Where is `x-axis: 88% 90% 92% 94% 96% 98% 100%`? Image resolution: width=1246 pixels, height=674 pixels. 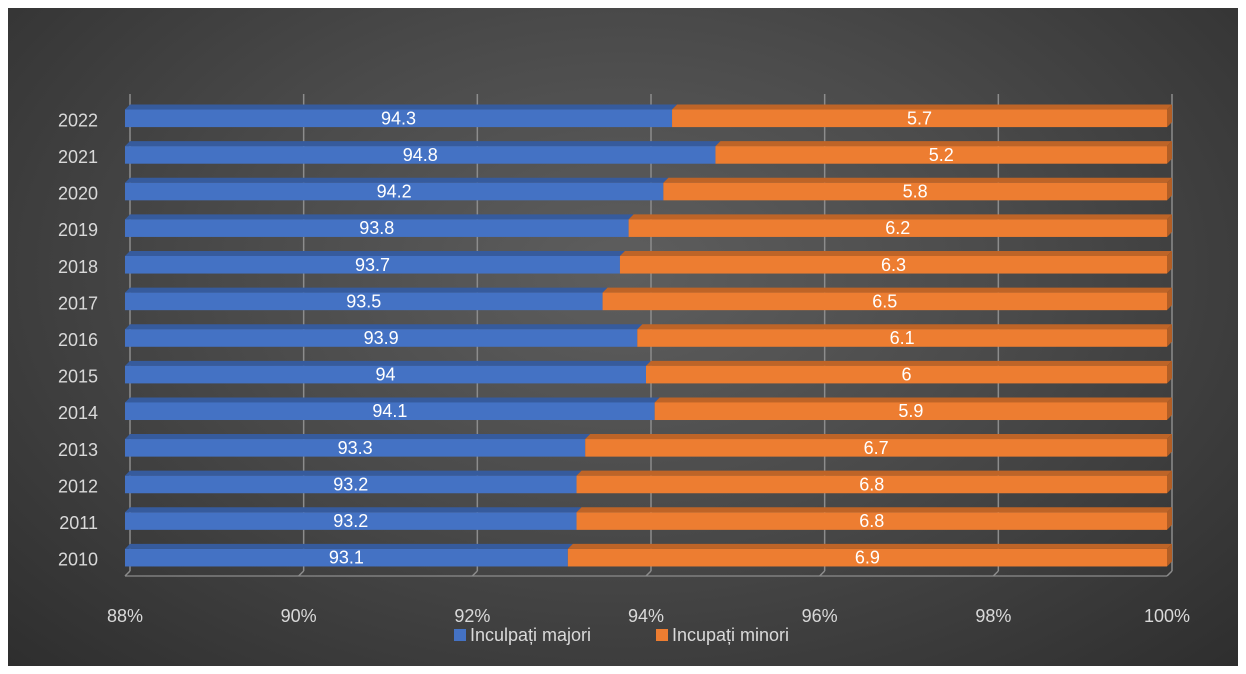 x-axis: 88% 90% 92% 94% 96% 98% 100% is located at coordinates (648, 616).